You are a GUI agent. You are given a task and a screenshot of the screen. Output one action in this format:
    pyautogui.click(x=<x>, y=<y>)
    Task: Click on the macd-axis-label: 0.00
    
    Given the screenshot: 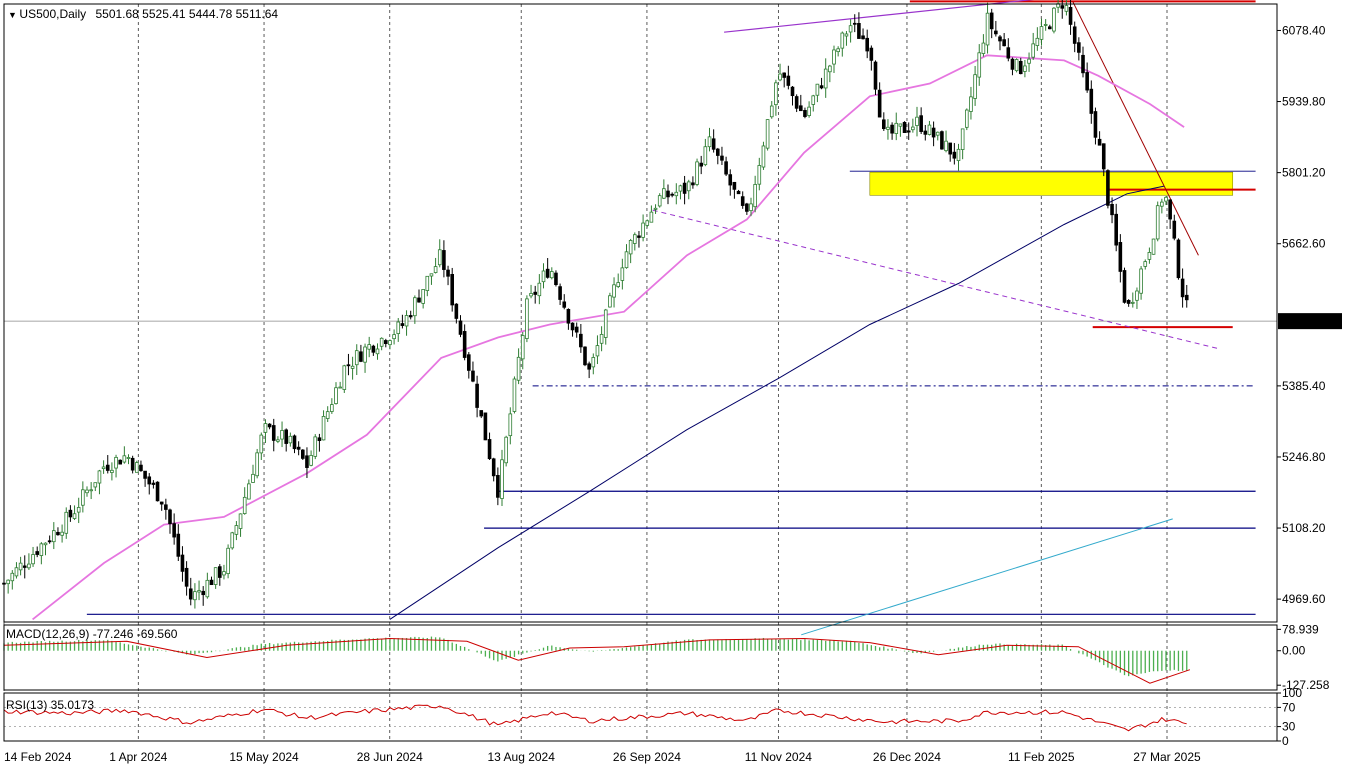 What is the action you would take?
    pyautogui.click(x=1294, y=651)
    